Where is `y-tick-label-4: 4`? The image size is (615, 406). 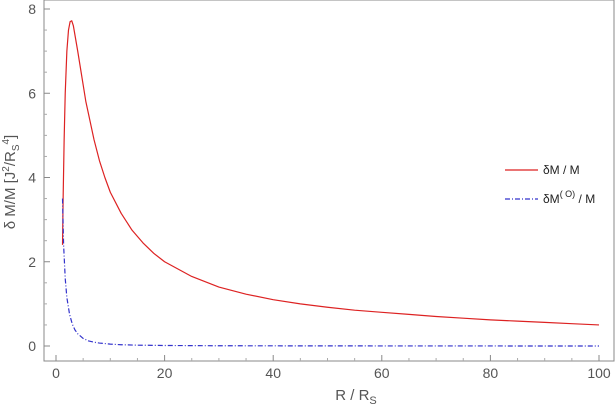
y-tick-label-4: 4 is located at coordinates (32, 178).